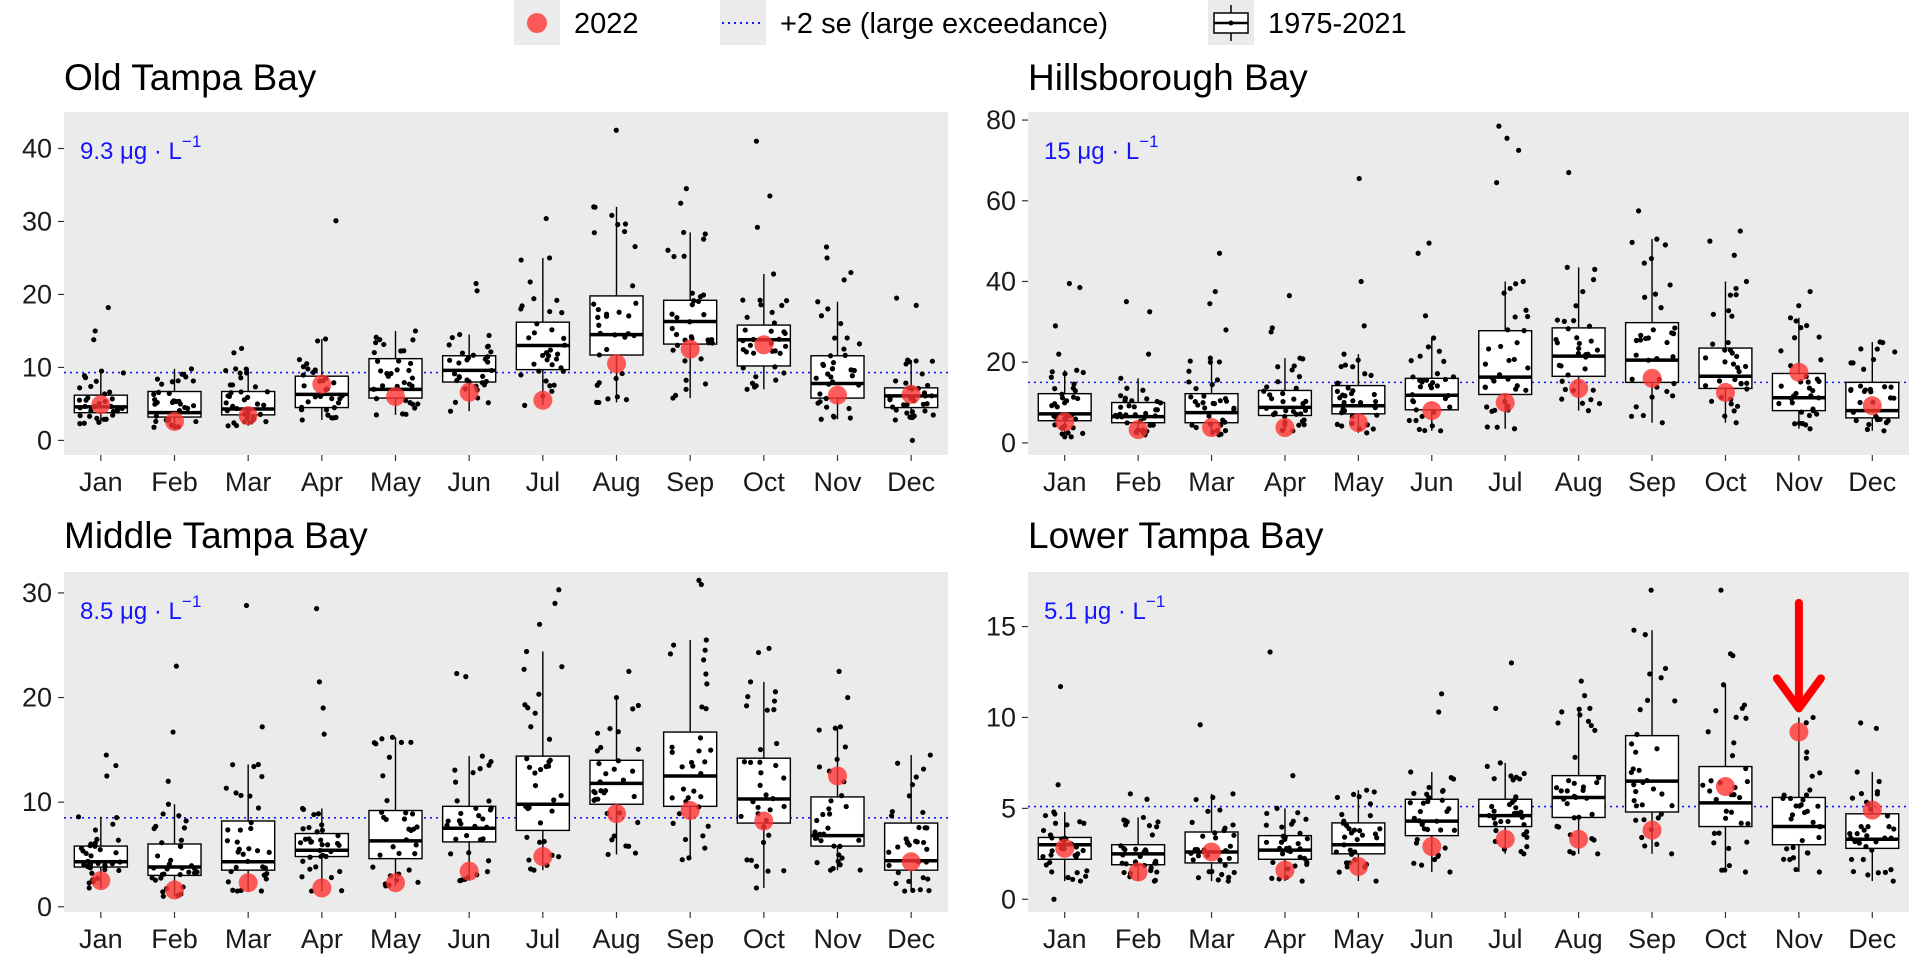 The width and height of the screenshot is (1920, 960). What do you see at coordinates (1337, 24) in the screenshot?
I see `legend-label-boxplot: 1975-2021` at bounding box center [1337, 24].